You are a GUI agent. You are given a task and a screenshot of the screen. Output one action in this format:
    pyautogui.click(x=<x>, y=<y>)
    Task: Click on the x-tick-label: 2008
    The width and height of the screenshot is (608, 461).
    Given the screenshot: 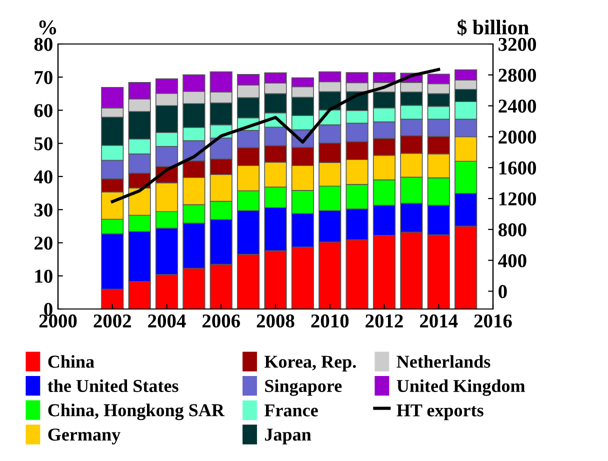 What is the action you would take?
    pyautogui.click(x=275, y=321)
    